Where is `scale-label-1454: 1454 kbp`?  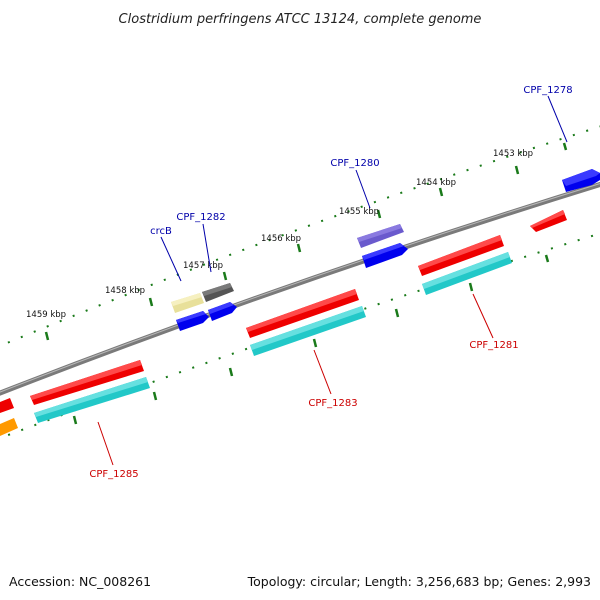
scale-label-1454: 1454 kbp is located at coordinates (436, 183).